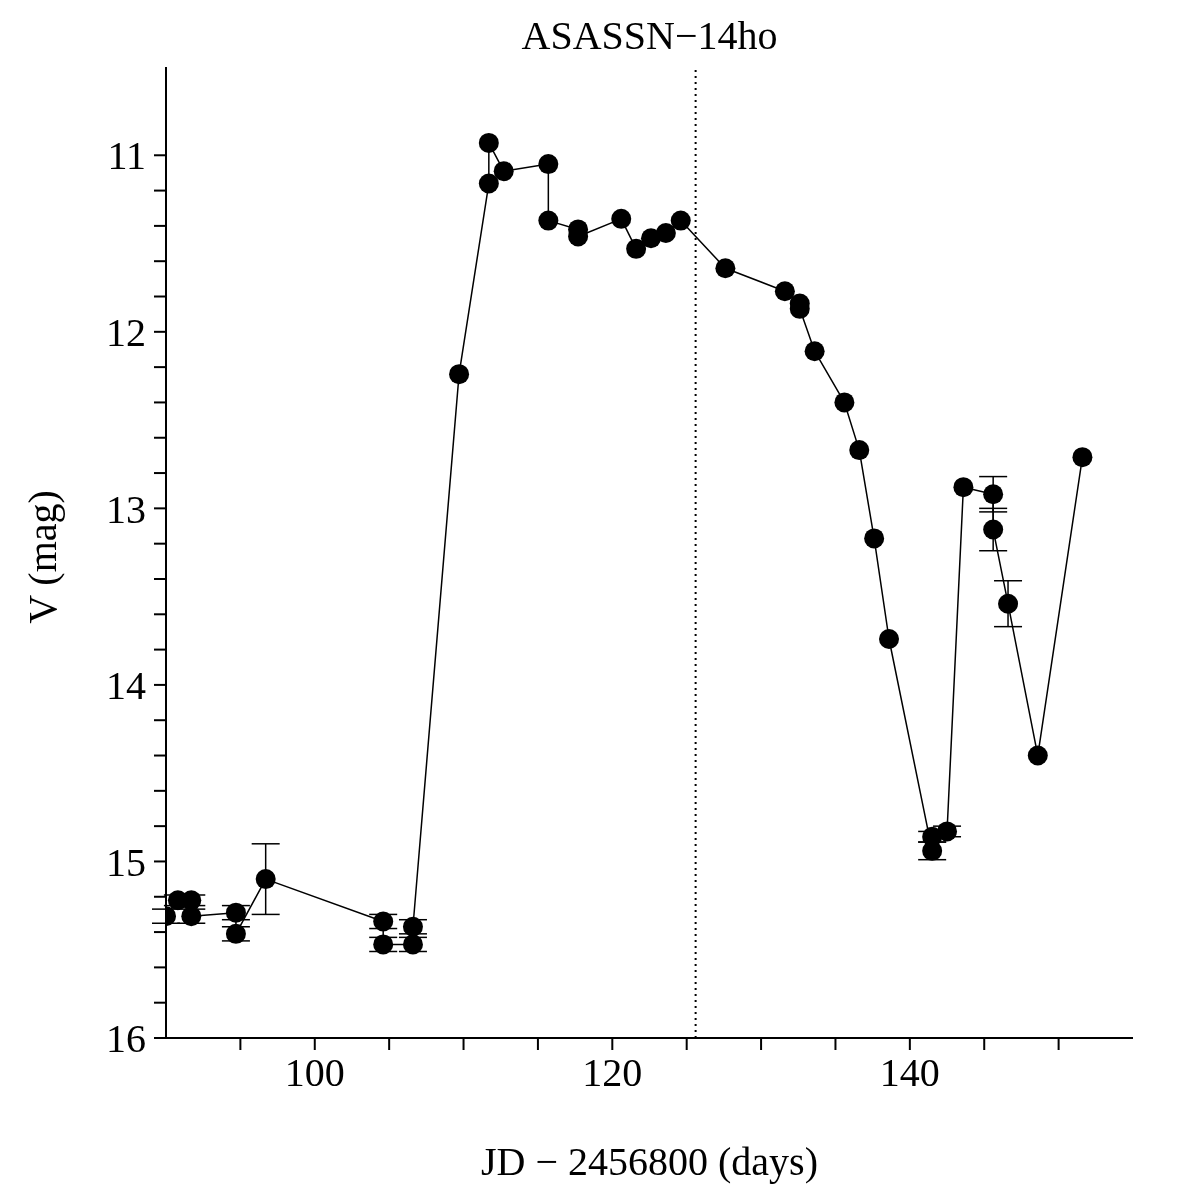 The width and height of the screenshot is (1196, 1196). What do you see at coordinates (126, 156) in the screenshot?
I see `y-tick-label: 11` at bounding box center [126, 156].